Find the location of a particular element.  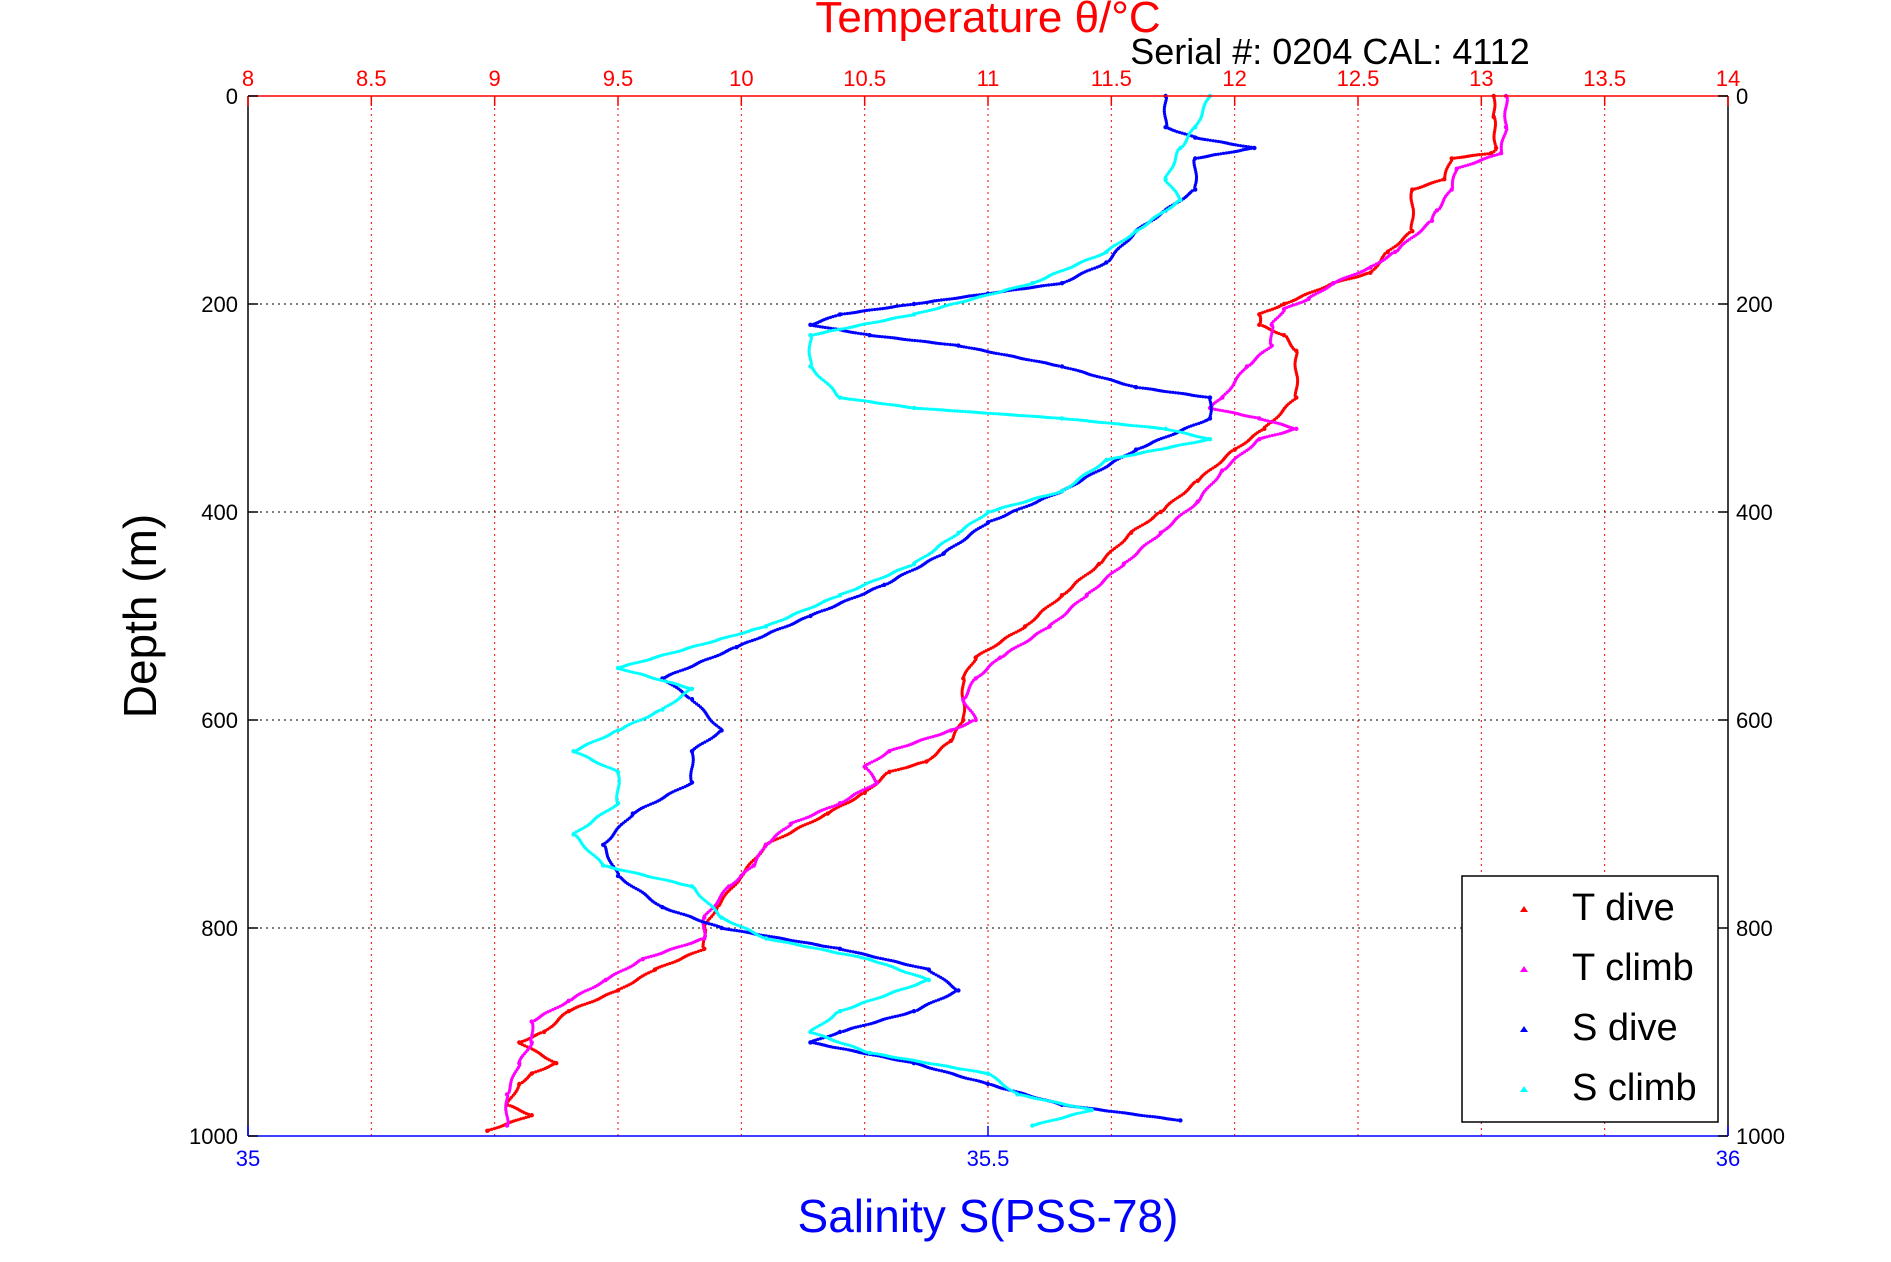

legend-entry: T climb is located at coordinates (1607, 968).